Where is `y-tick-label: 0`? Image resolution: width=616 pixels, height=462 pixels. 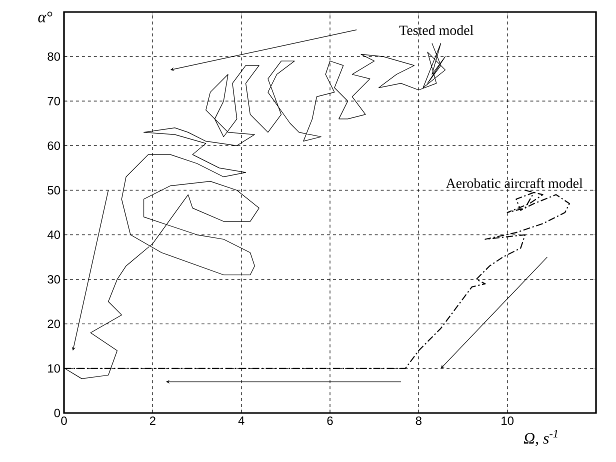
y-tick-label: 0 is located at coordinates (57, 413).